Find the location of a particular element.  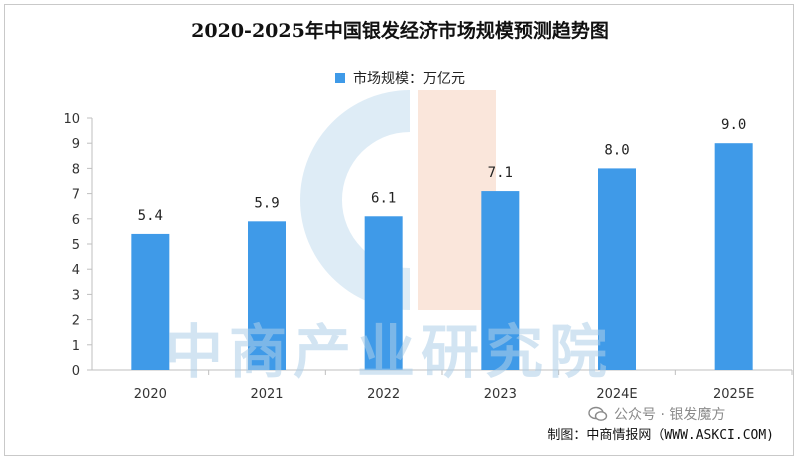

data-label: 8.0 is located at coordinates (616, 150).